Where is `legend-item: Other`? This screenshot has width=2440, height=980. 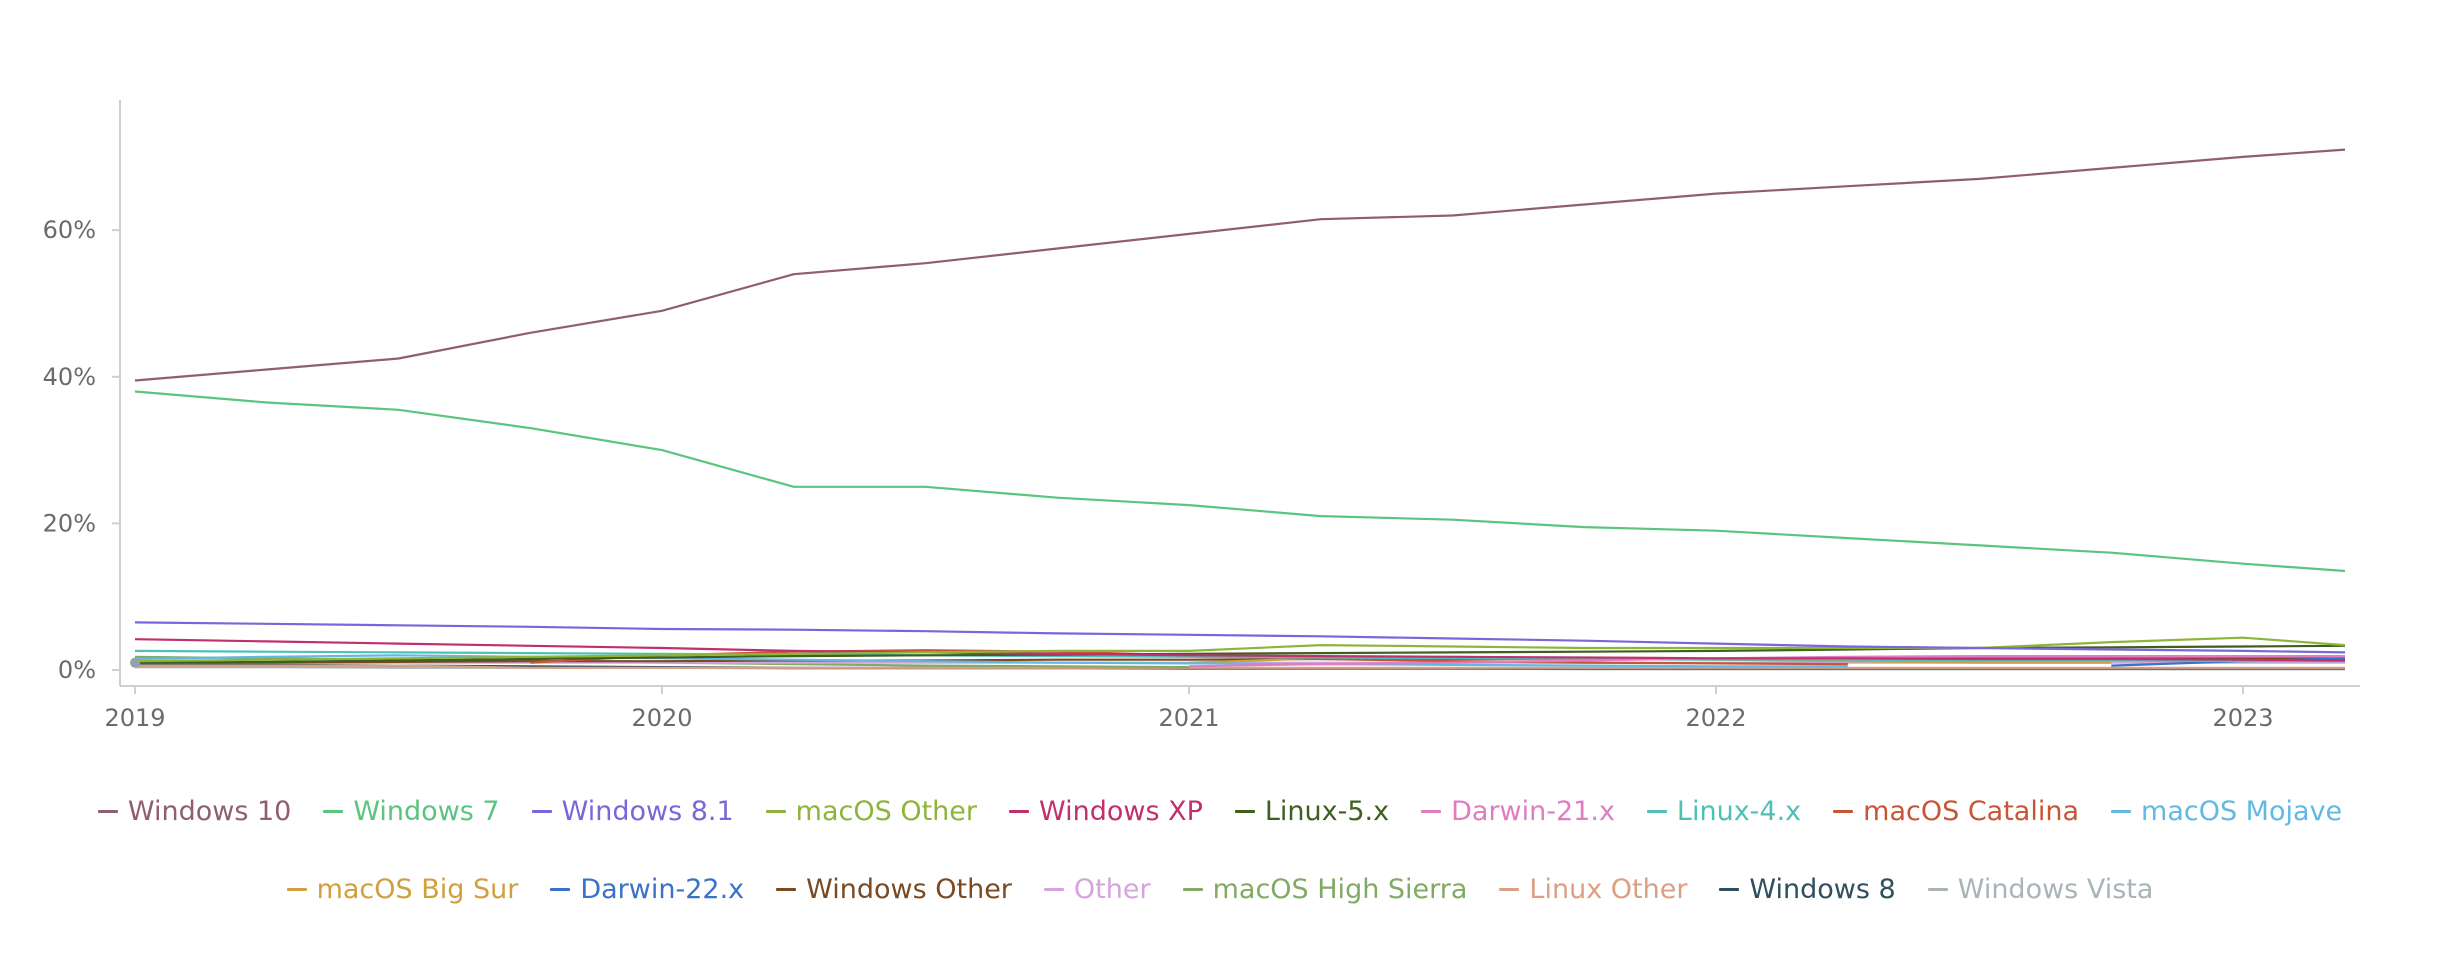 legend-item: Other is located at coordinates (1097, 889).